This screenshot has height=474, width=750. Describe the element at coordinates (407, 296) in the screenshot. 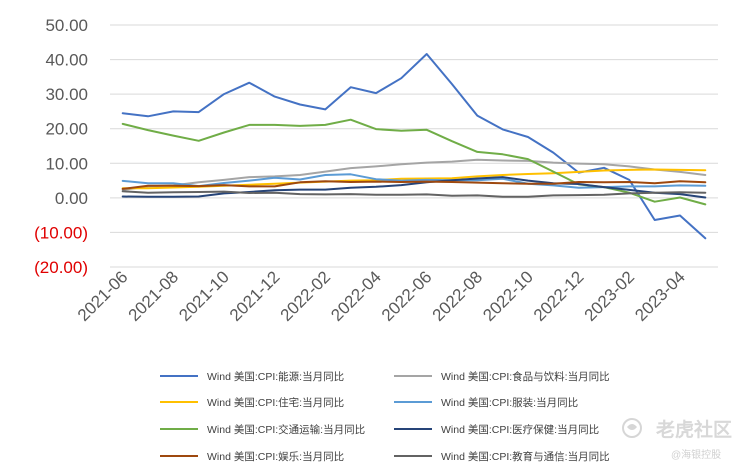

I see `x-tick-label: 2022-06` at that location.